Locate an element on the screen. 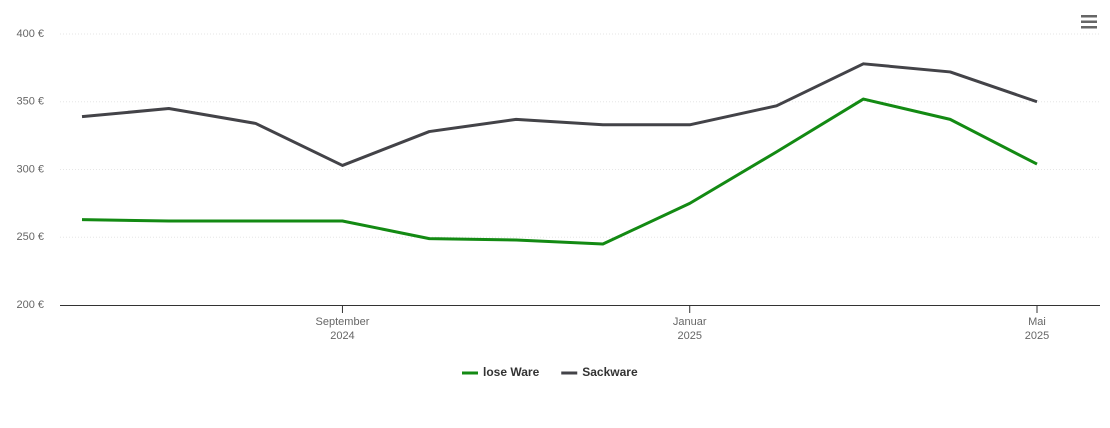  legend-item: Sackware is located at coordinates (599, 372).